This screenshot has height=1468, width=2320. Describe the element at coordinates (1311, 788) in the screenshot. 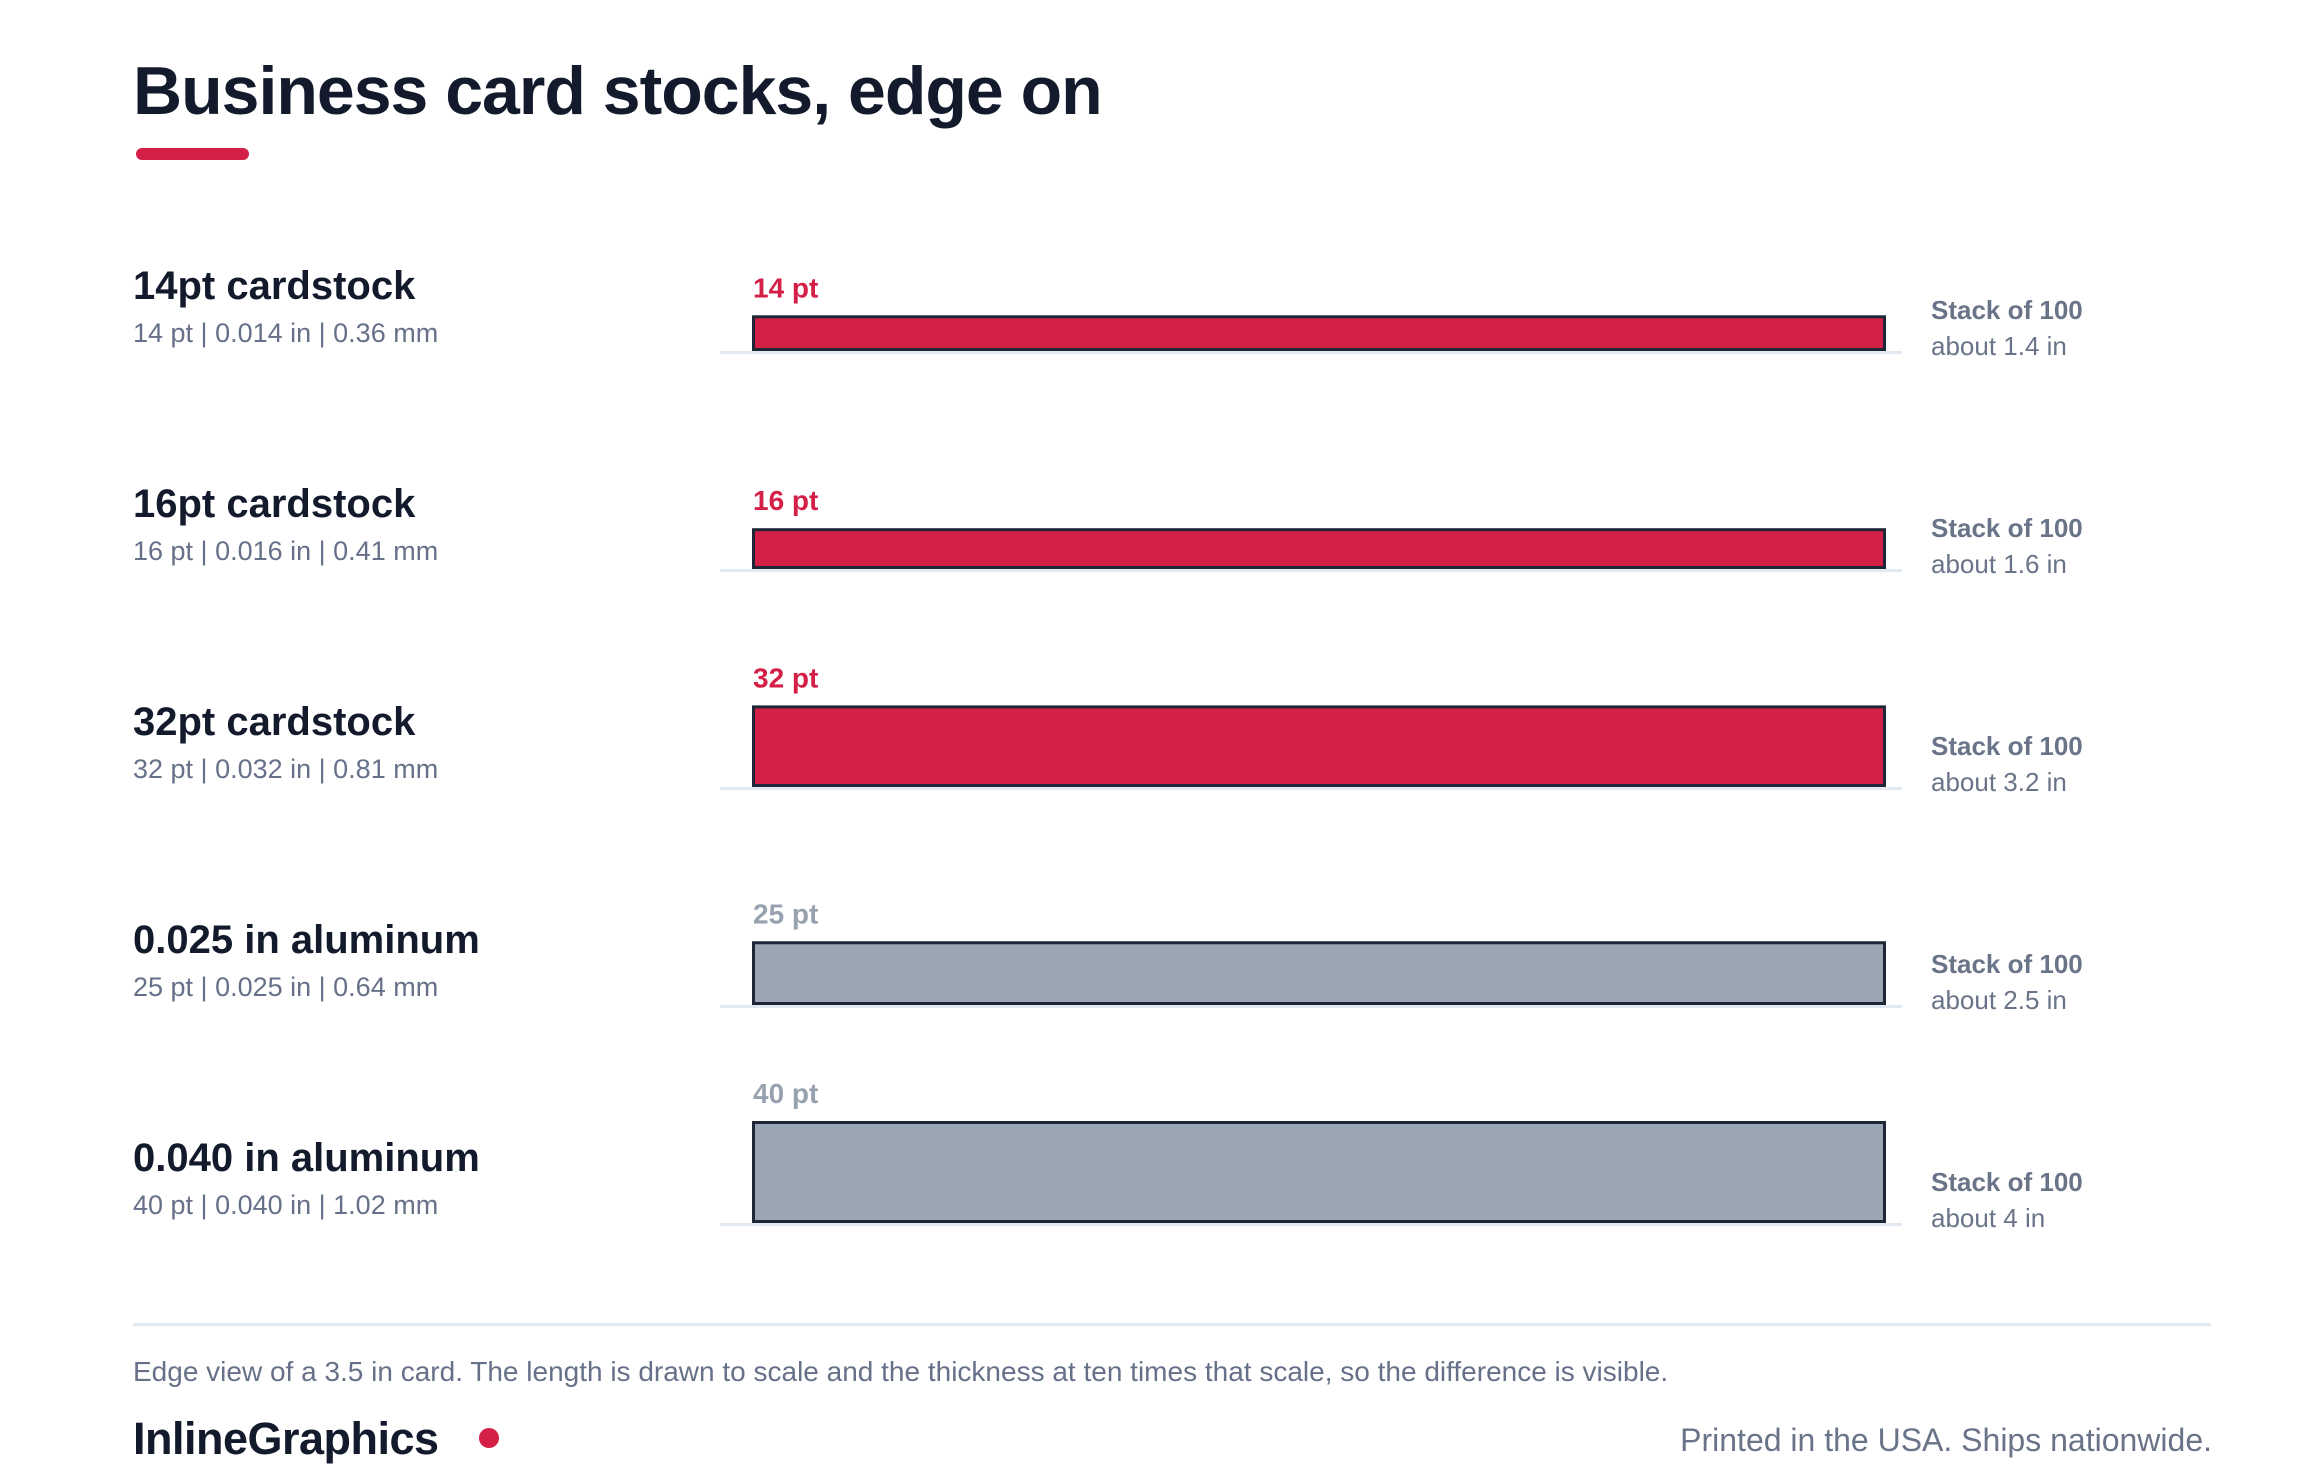

I see `bar-baseline-32pt-cardstock` at that location.